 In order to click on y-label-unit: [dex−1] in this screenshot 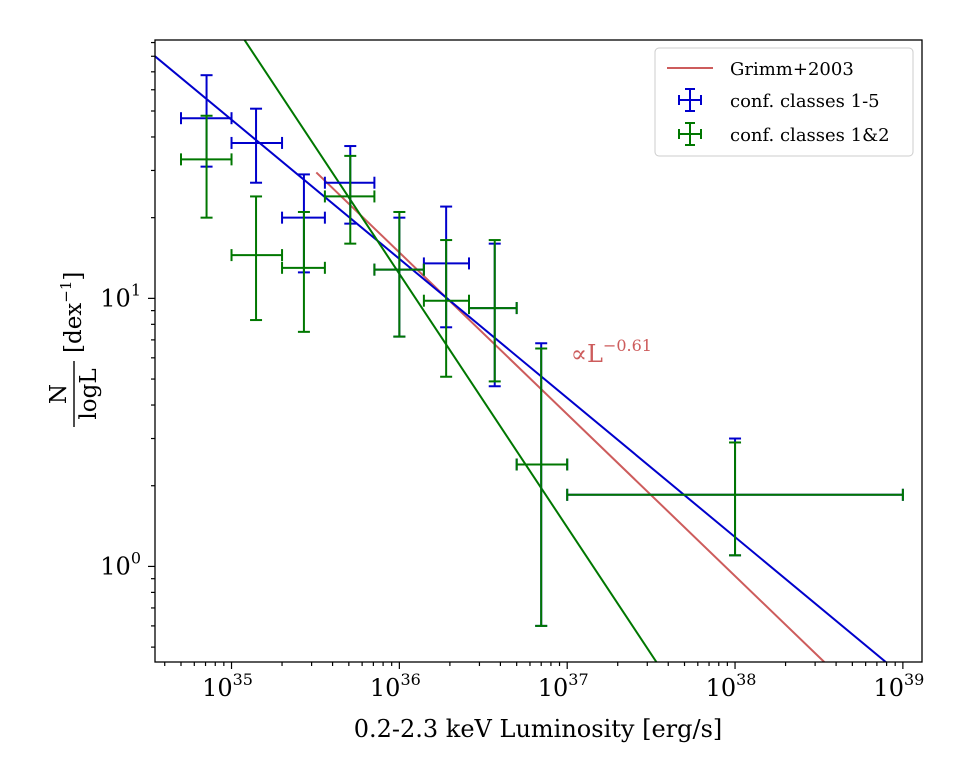, I will do `click(72, 312)`.